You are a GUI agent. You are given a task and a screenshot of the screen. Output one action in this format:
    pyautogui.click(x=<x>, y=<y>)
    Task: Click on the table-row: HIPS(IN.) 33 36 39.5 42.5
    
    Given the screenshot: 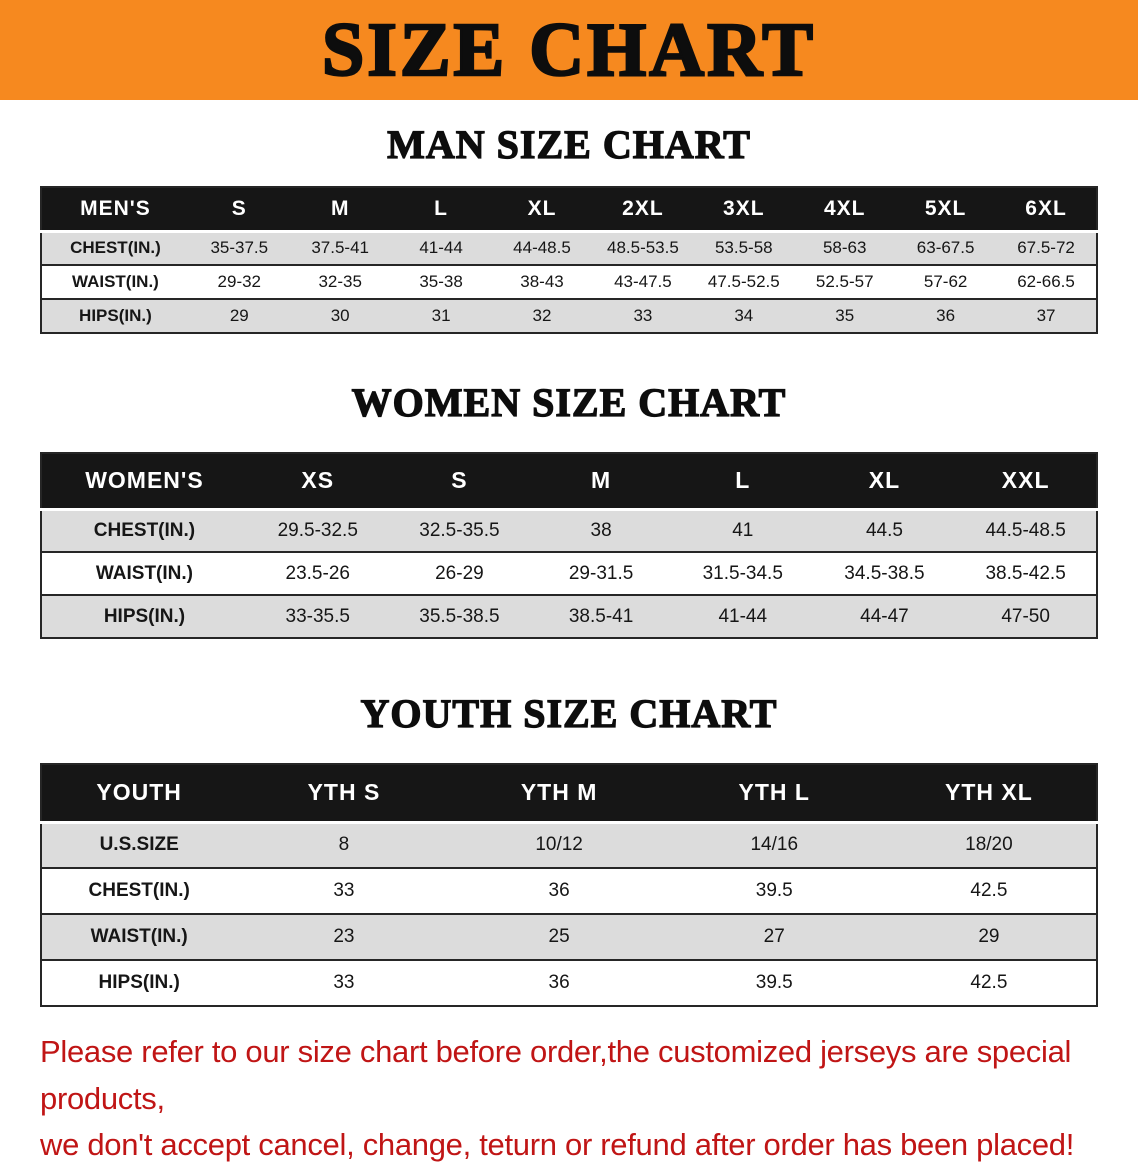 What is the action you would take?
    pyautogui.click(x=569, y=982)
    